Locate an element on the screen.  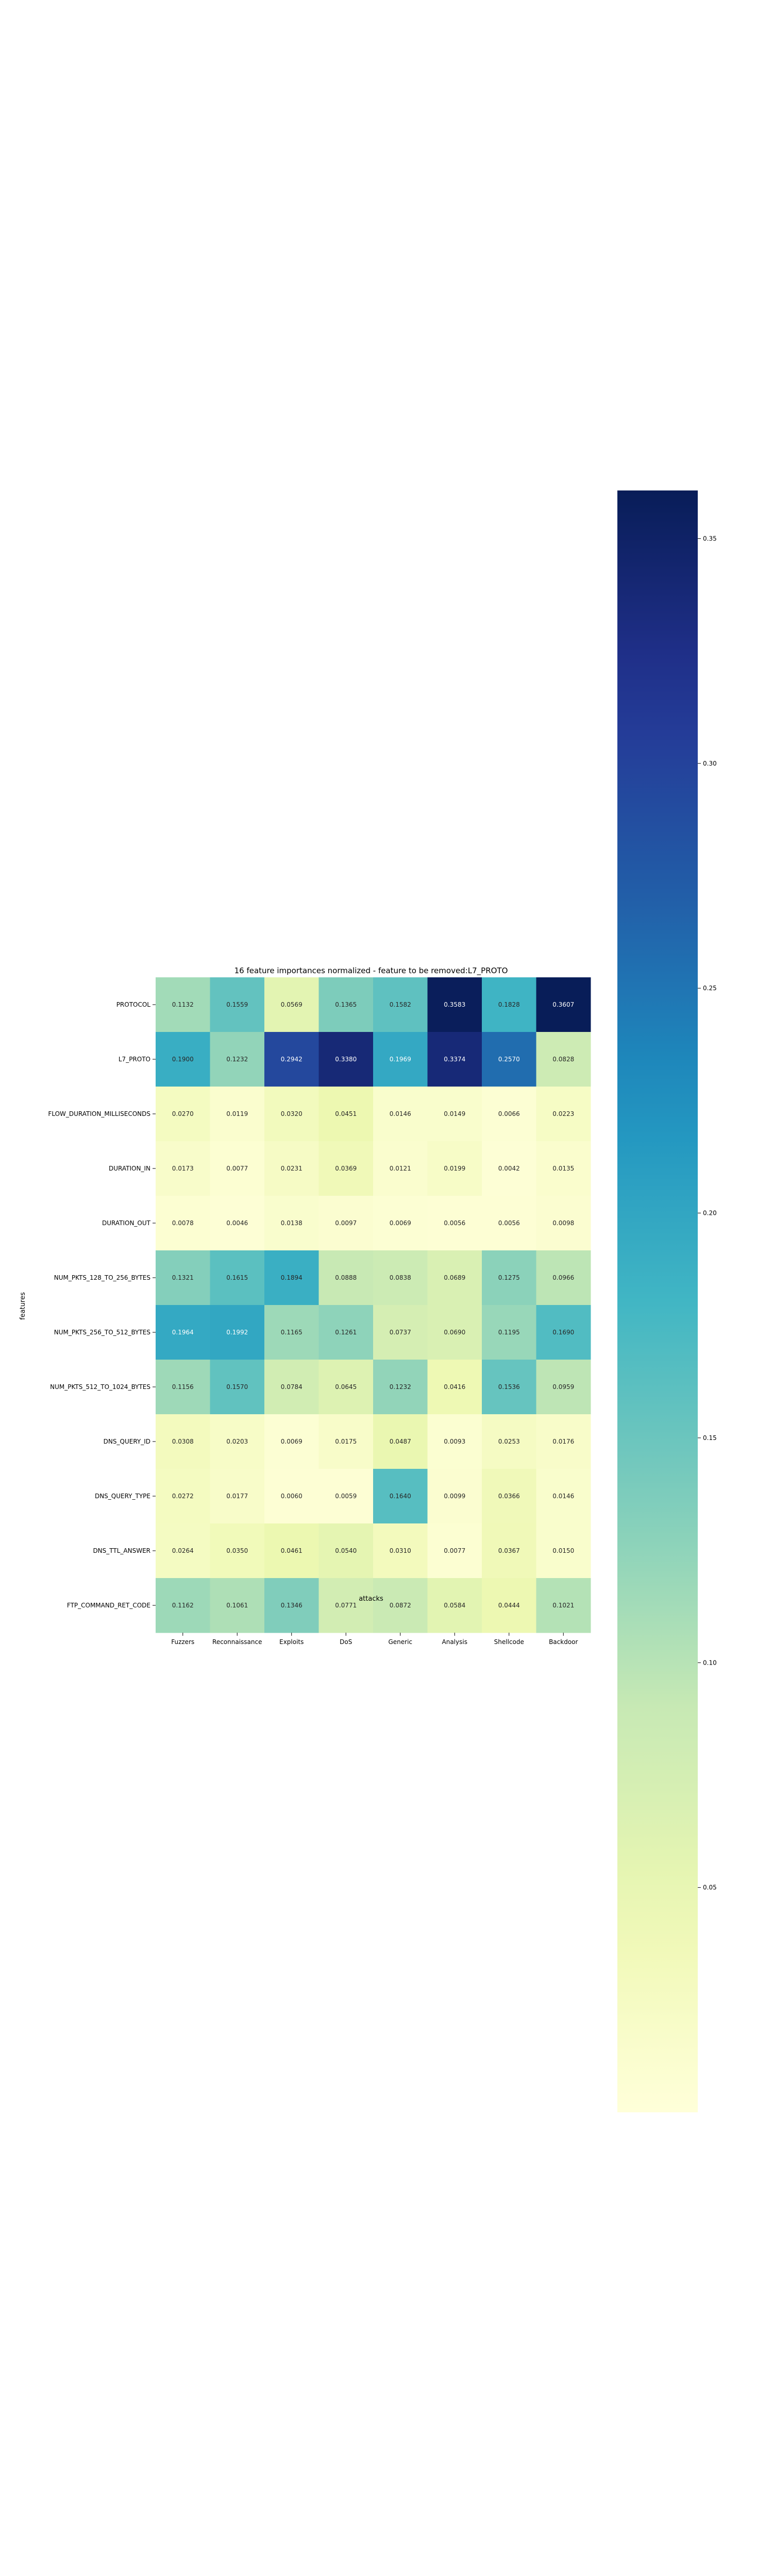
row-label: PROTOCOL is located at coordinates (133, 1004).